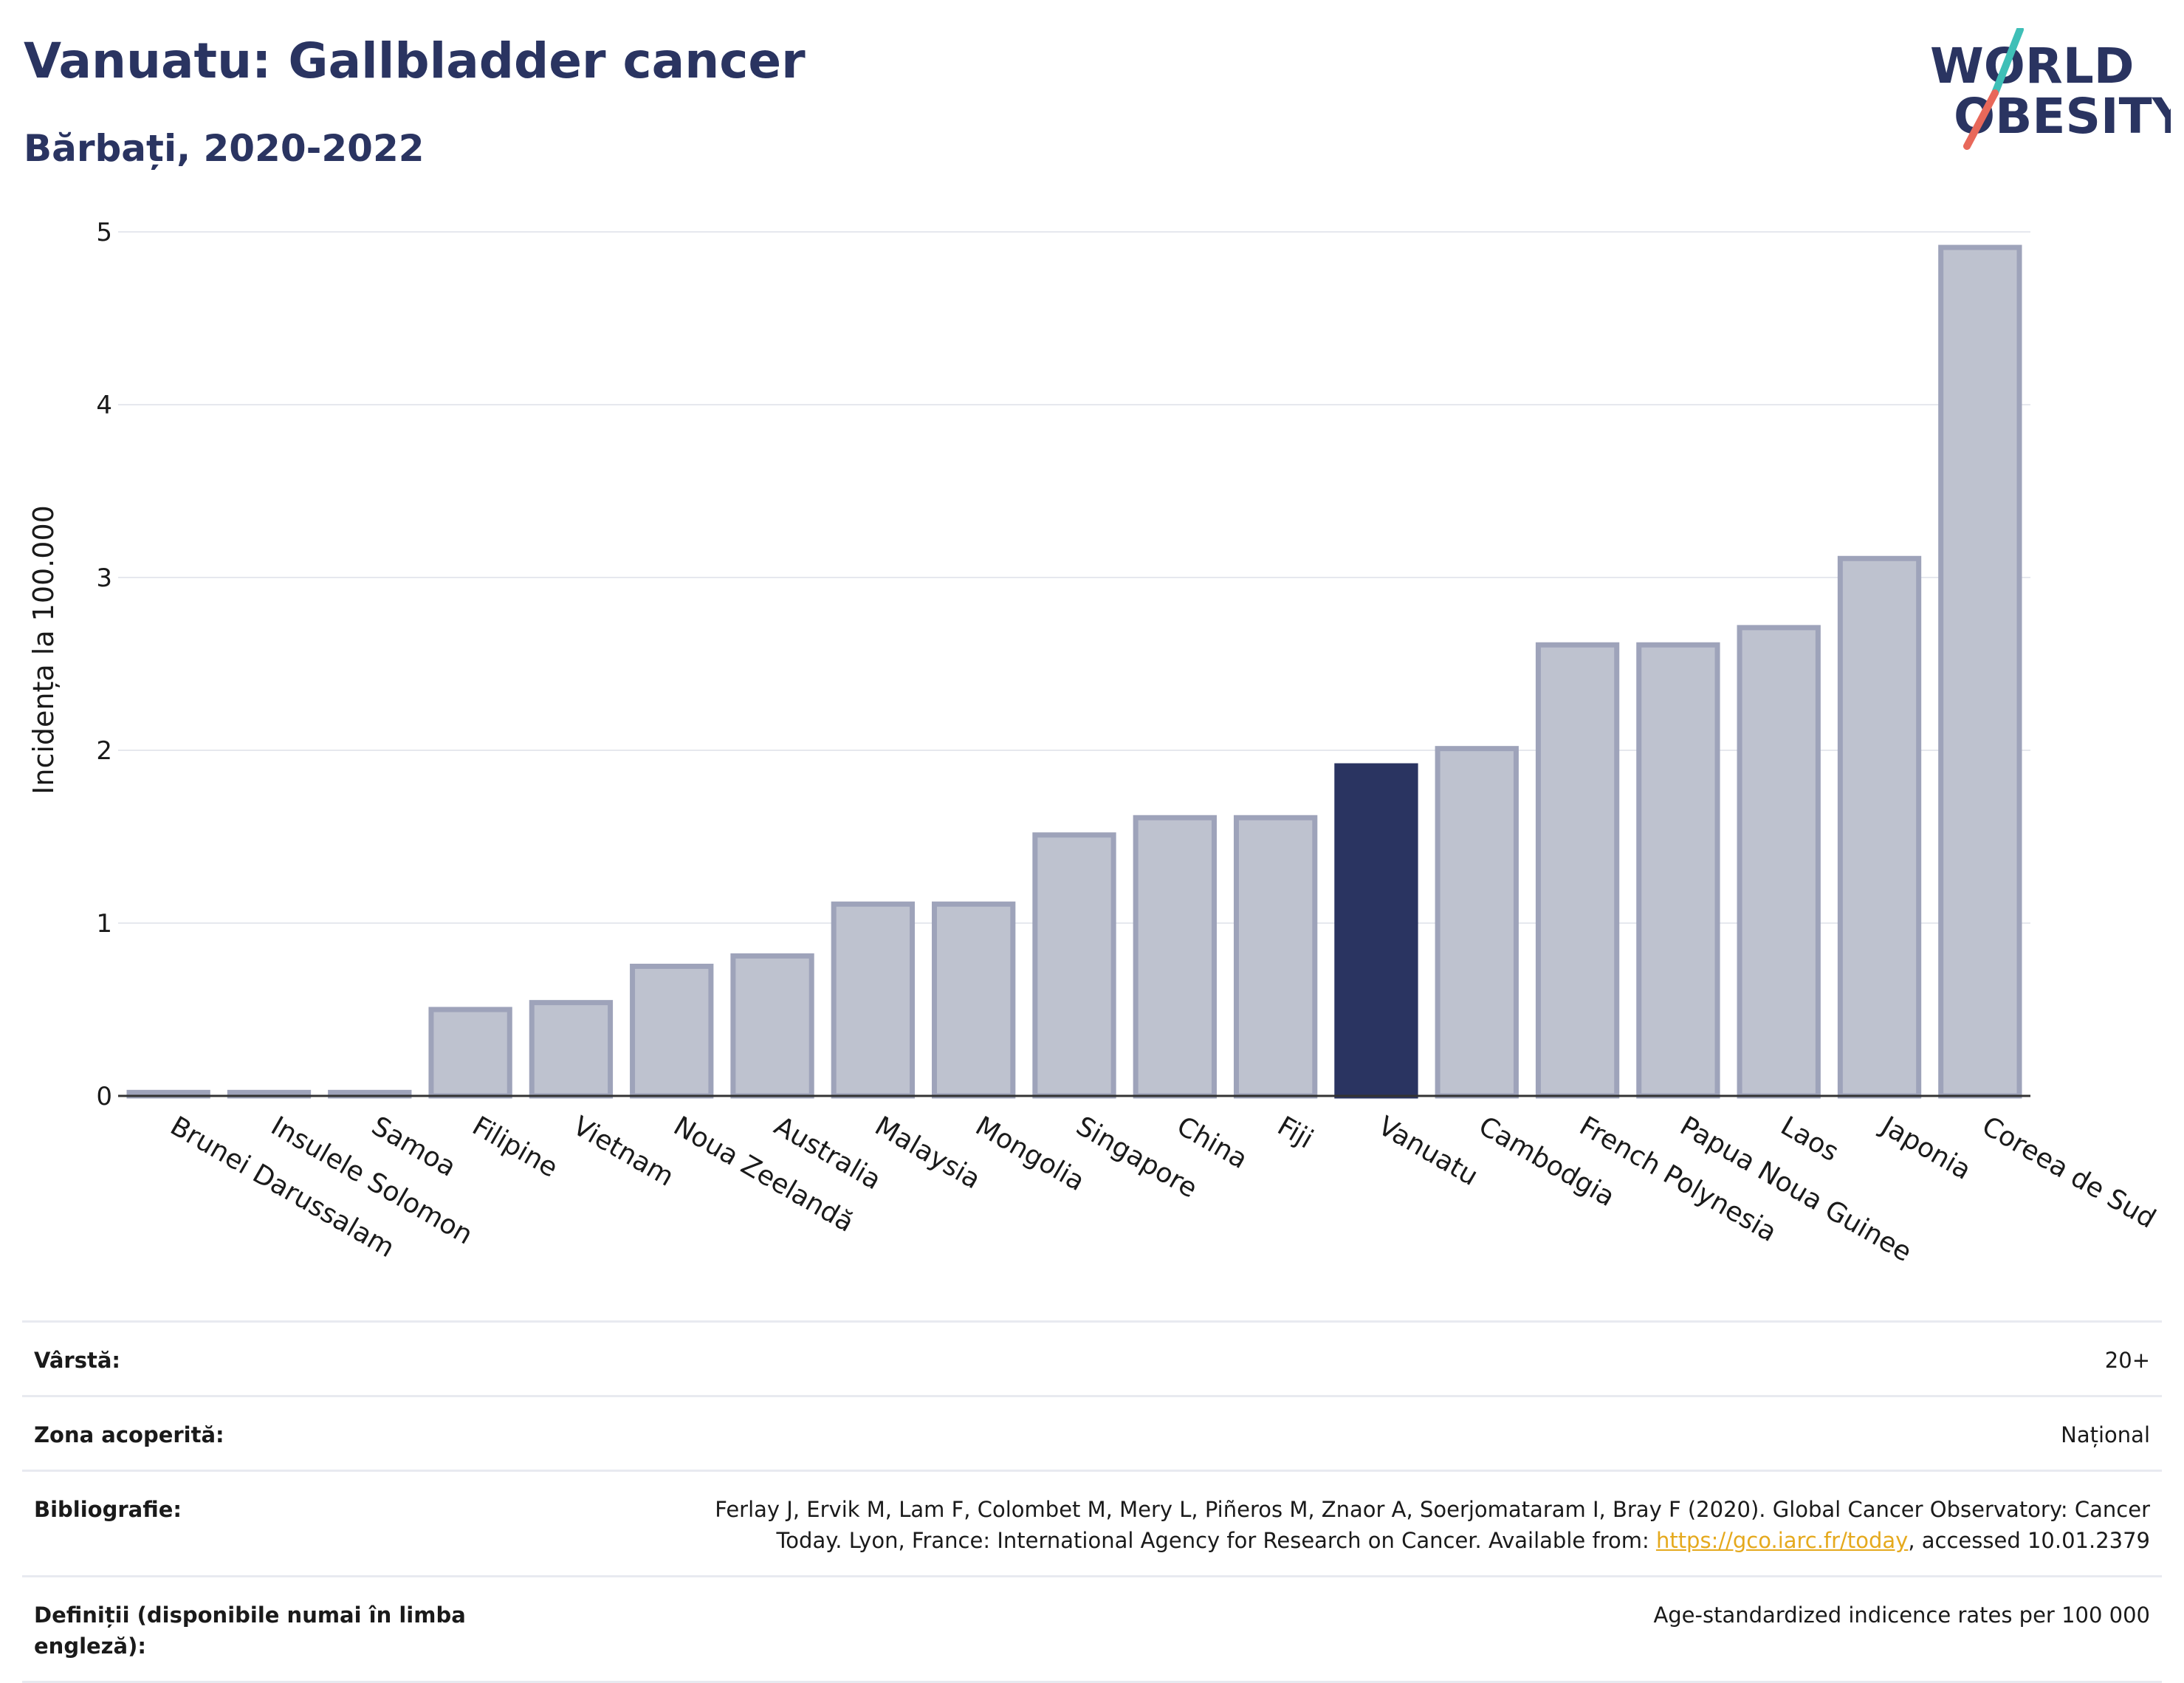  What do you see at coordinates (1428, 1152) in the screenshot?
I see `x-tick-label: Vanuatu` at bounding box center [1428, 1152].